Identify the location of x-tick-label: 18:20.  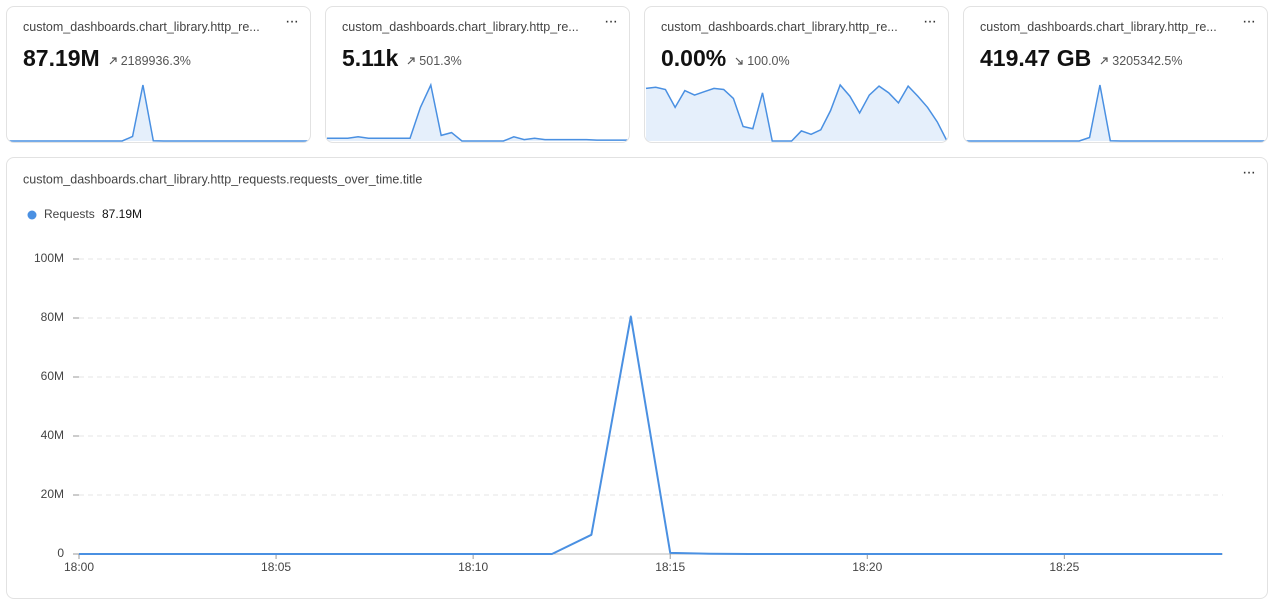
(867, 567).